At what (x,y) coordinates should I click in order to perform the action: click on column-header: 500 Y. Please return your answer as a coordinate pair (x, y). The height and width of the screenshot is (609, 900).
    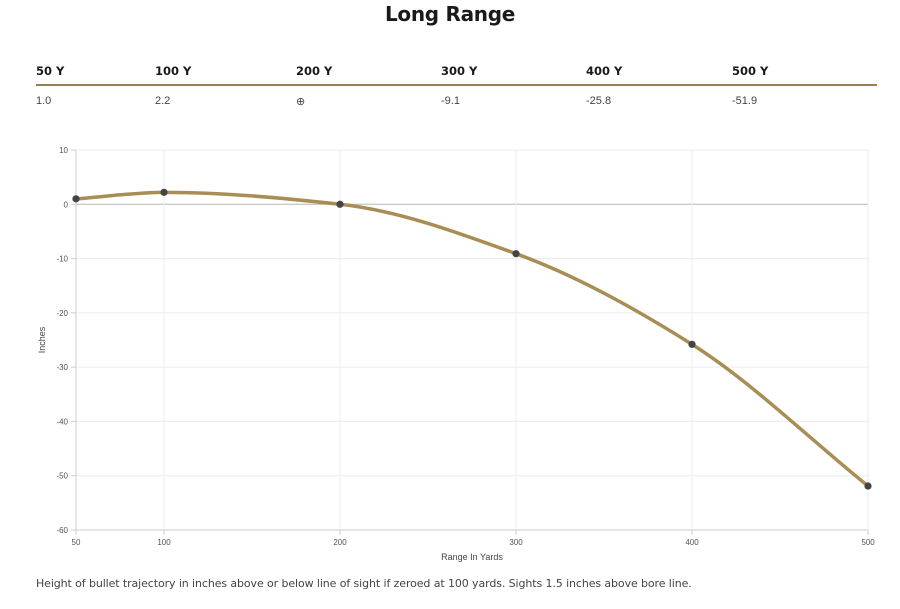
    Looking at the image, I should click on (750, 71).